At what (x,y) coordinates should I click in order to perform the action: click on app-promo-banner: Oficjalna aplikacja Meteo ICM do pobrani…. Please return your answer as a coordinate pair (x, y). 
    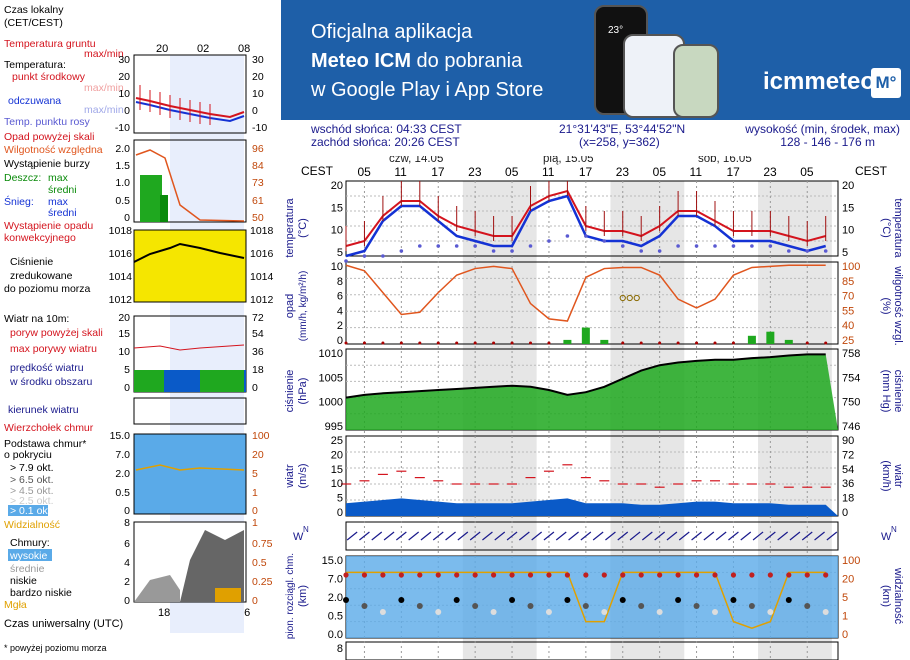
    Looking at the image, I should click on (595, 60).